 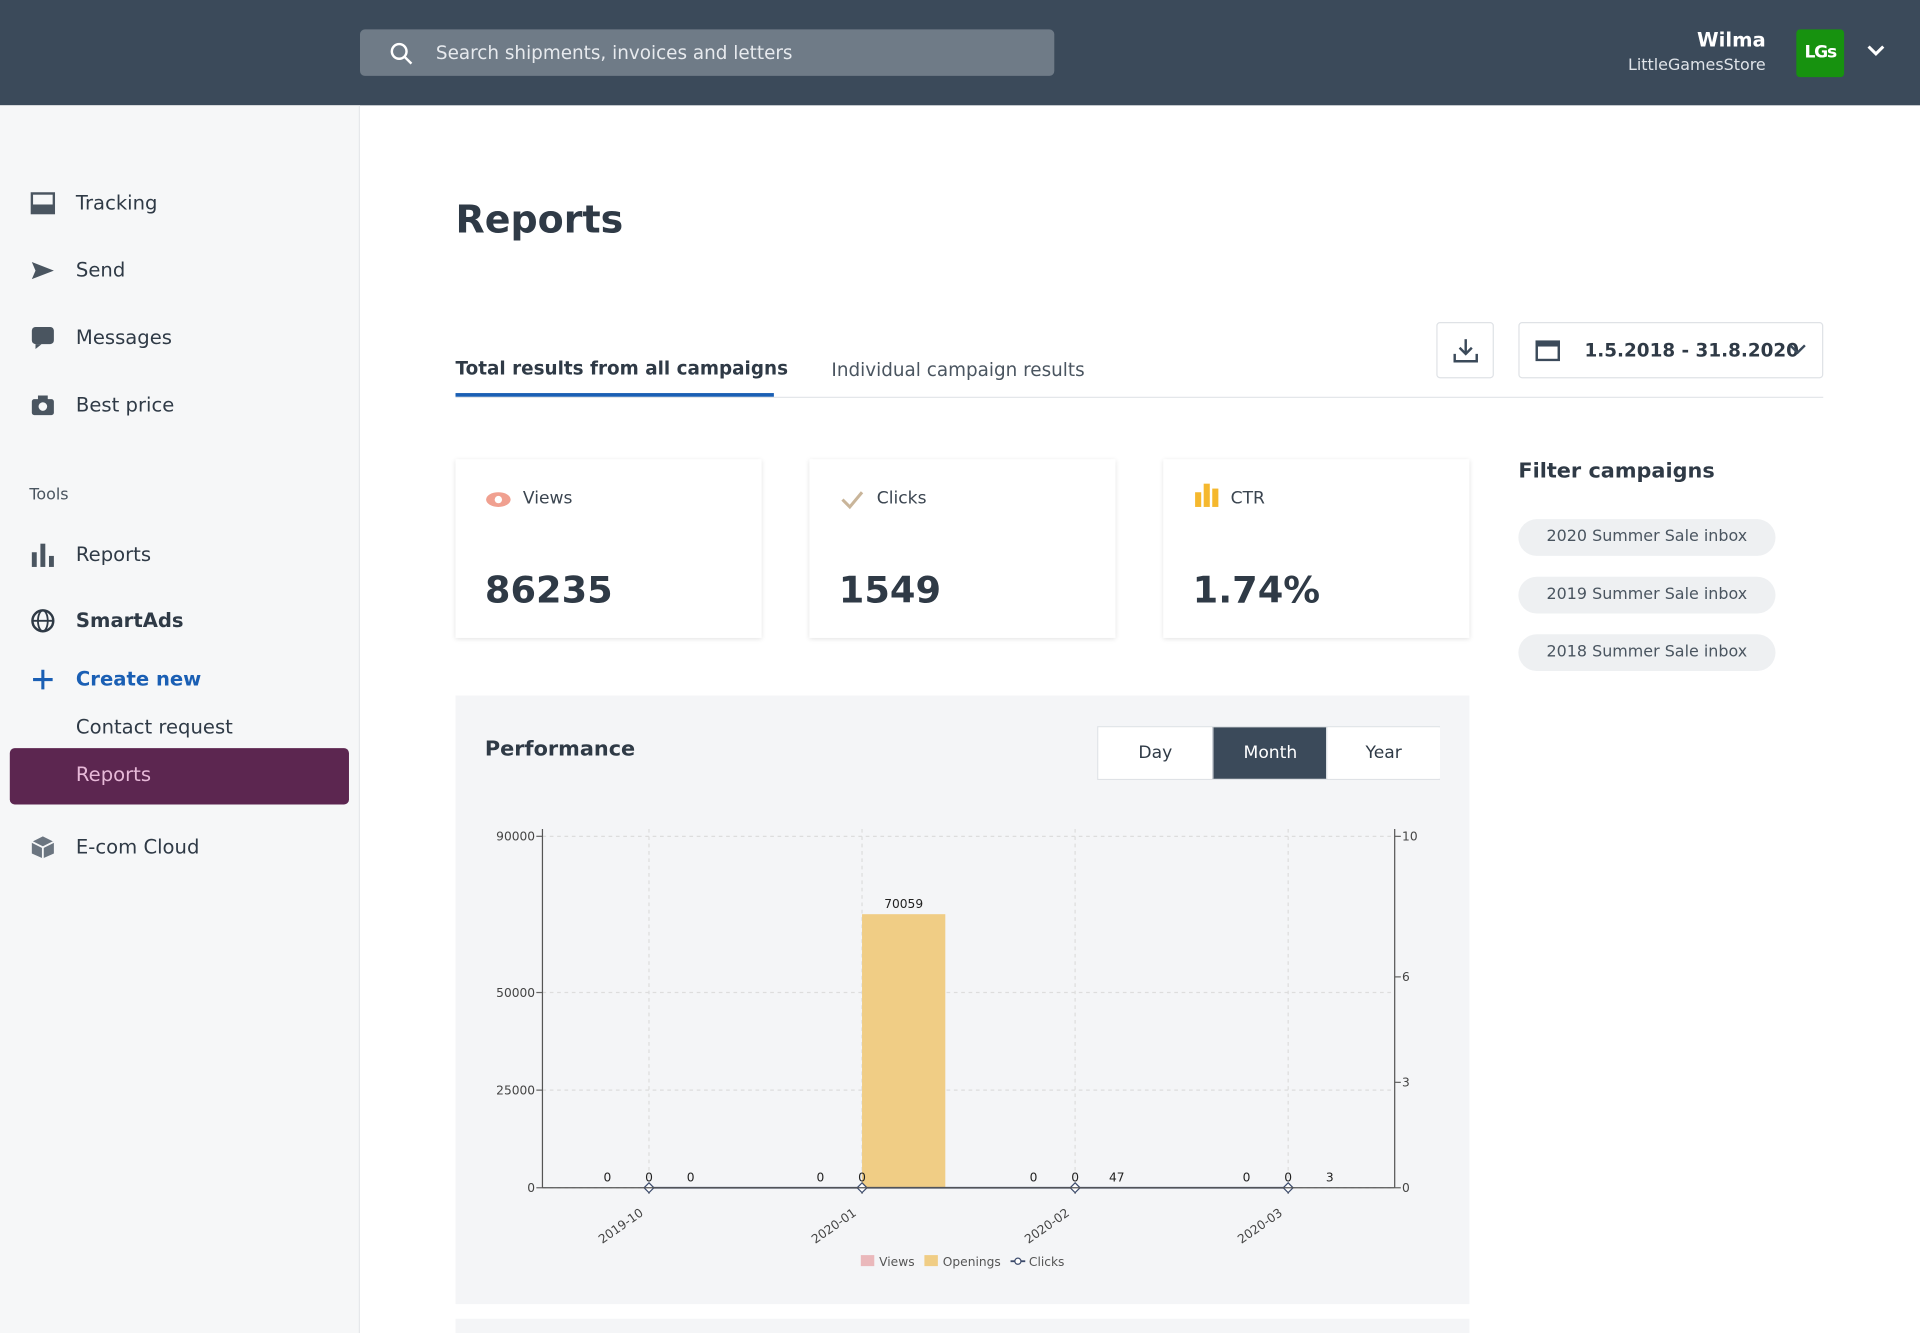 I want to click on kpi-value: 1549, so click(x=890, y=591).